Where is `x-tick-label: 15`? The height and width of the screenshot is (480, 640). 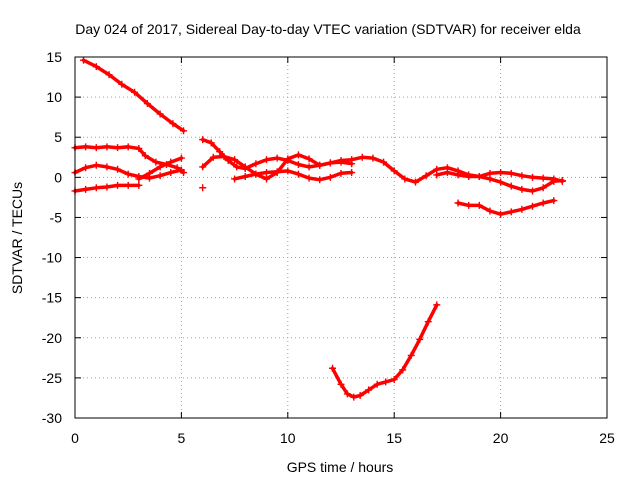
x-tick-label: 15 is located at coordinates (394, 438).